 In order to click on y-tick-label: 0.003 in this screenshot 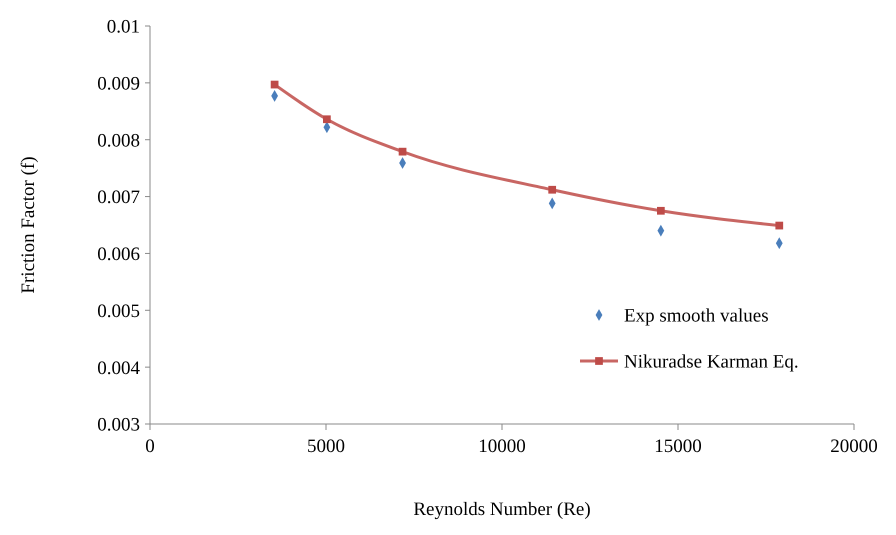, I will do `click(118, 425)`.